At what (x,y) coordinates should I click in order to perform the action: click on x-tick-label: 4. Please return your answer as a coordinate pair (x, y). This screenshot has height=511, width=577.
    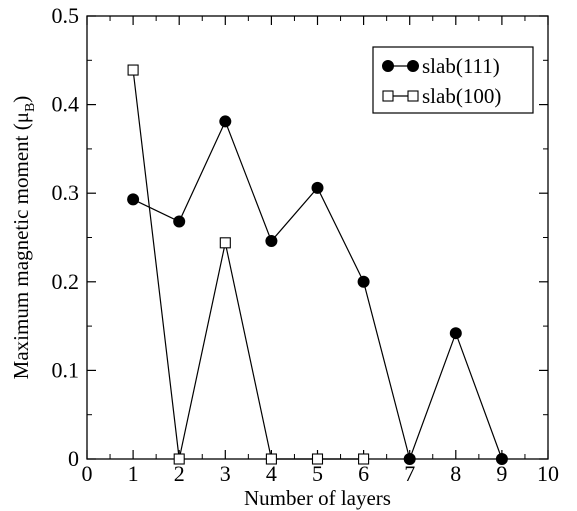
    Looking at the image, I should click on (271, 473).